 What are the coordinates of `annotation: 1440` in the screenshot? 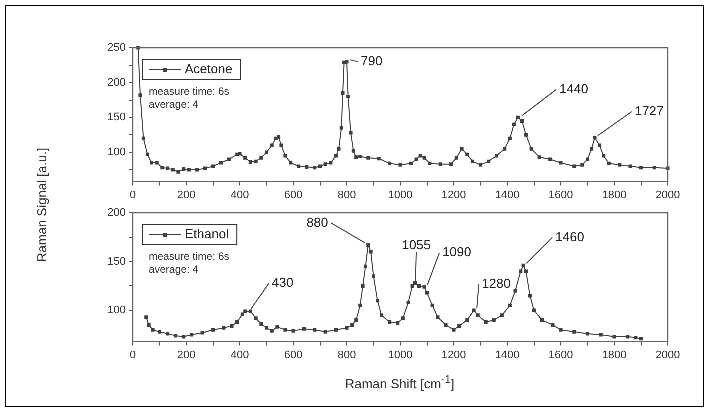 It's located at (574, 88).